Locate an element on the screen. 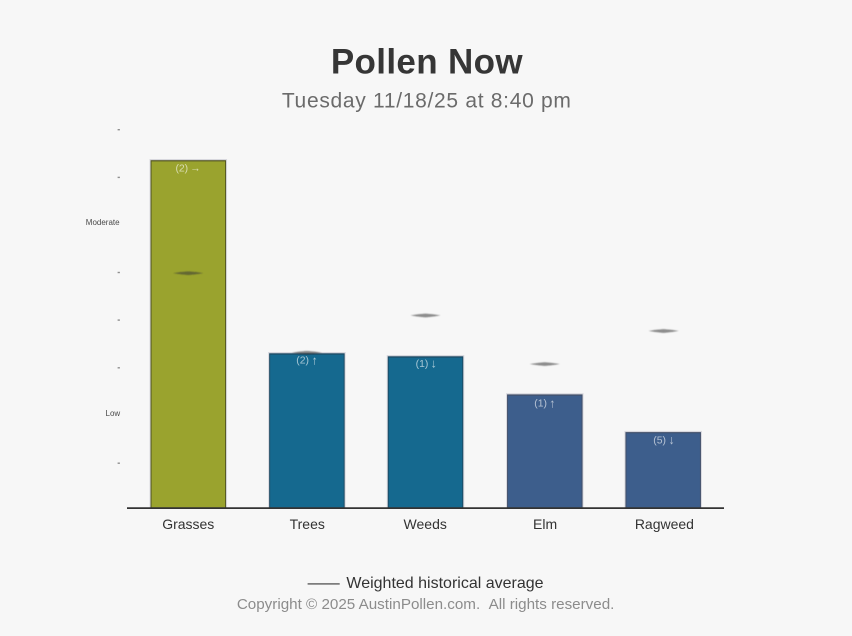 Image resolution: width=852 pixels, height=636 pixels. svg-text: Elm is located at coordinates (545, 524).